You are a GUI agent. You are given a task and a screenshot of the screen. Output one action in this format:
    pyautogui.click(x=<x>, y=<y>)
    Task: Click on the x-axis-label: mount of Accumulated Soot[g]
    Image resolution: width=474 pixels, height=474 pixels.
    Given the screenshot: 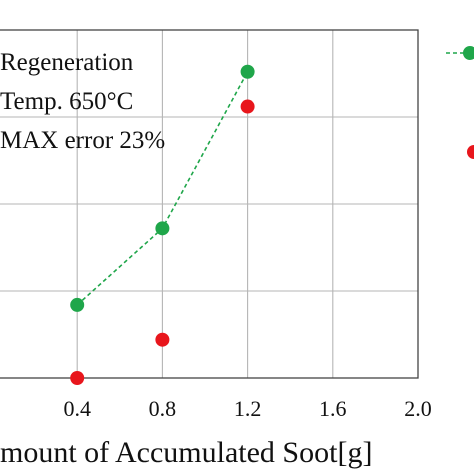 What is the action you would take?
    pyautogui.click(x=186, y=452)
    